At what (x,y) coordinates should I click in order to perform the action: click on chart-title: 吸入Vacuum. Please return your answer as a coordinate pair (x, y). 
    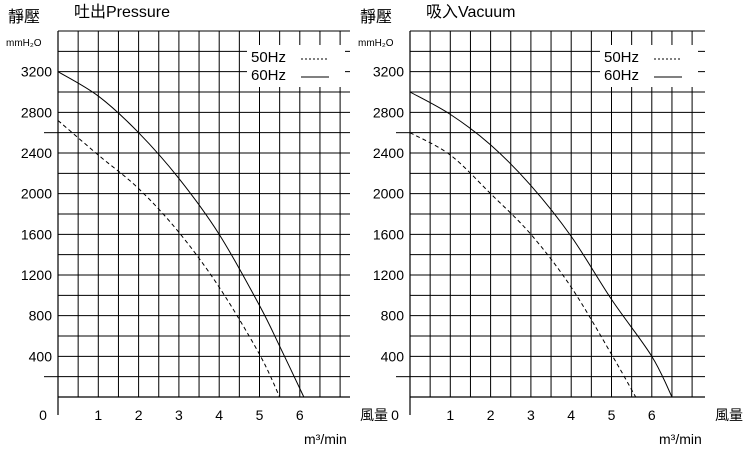
    Looking at the image, I should click on (471, 12).